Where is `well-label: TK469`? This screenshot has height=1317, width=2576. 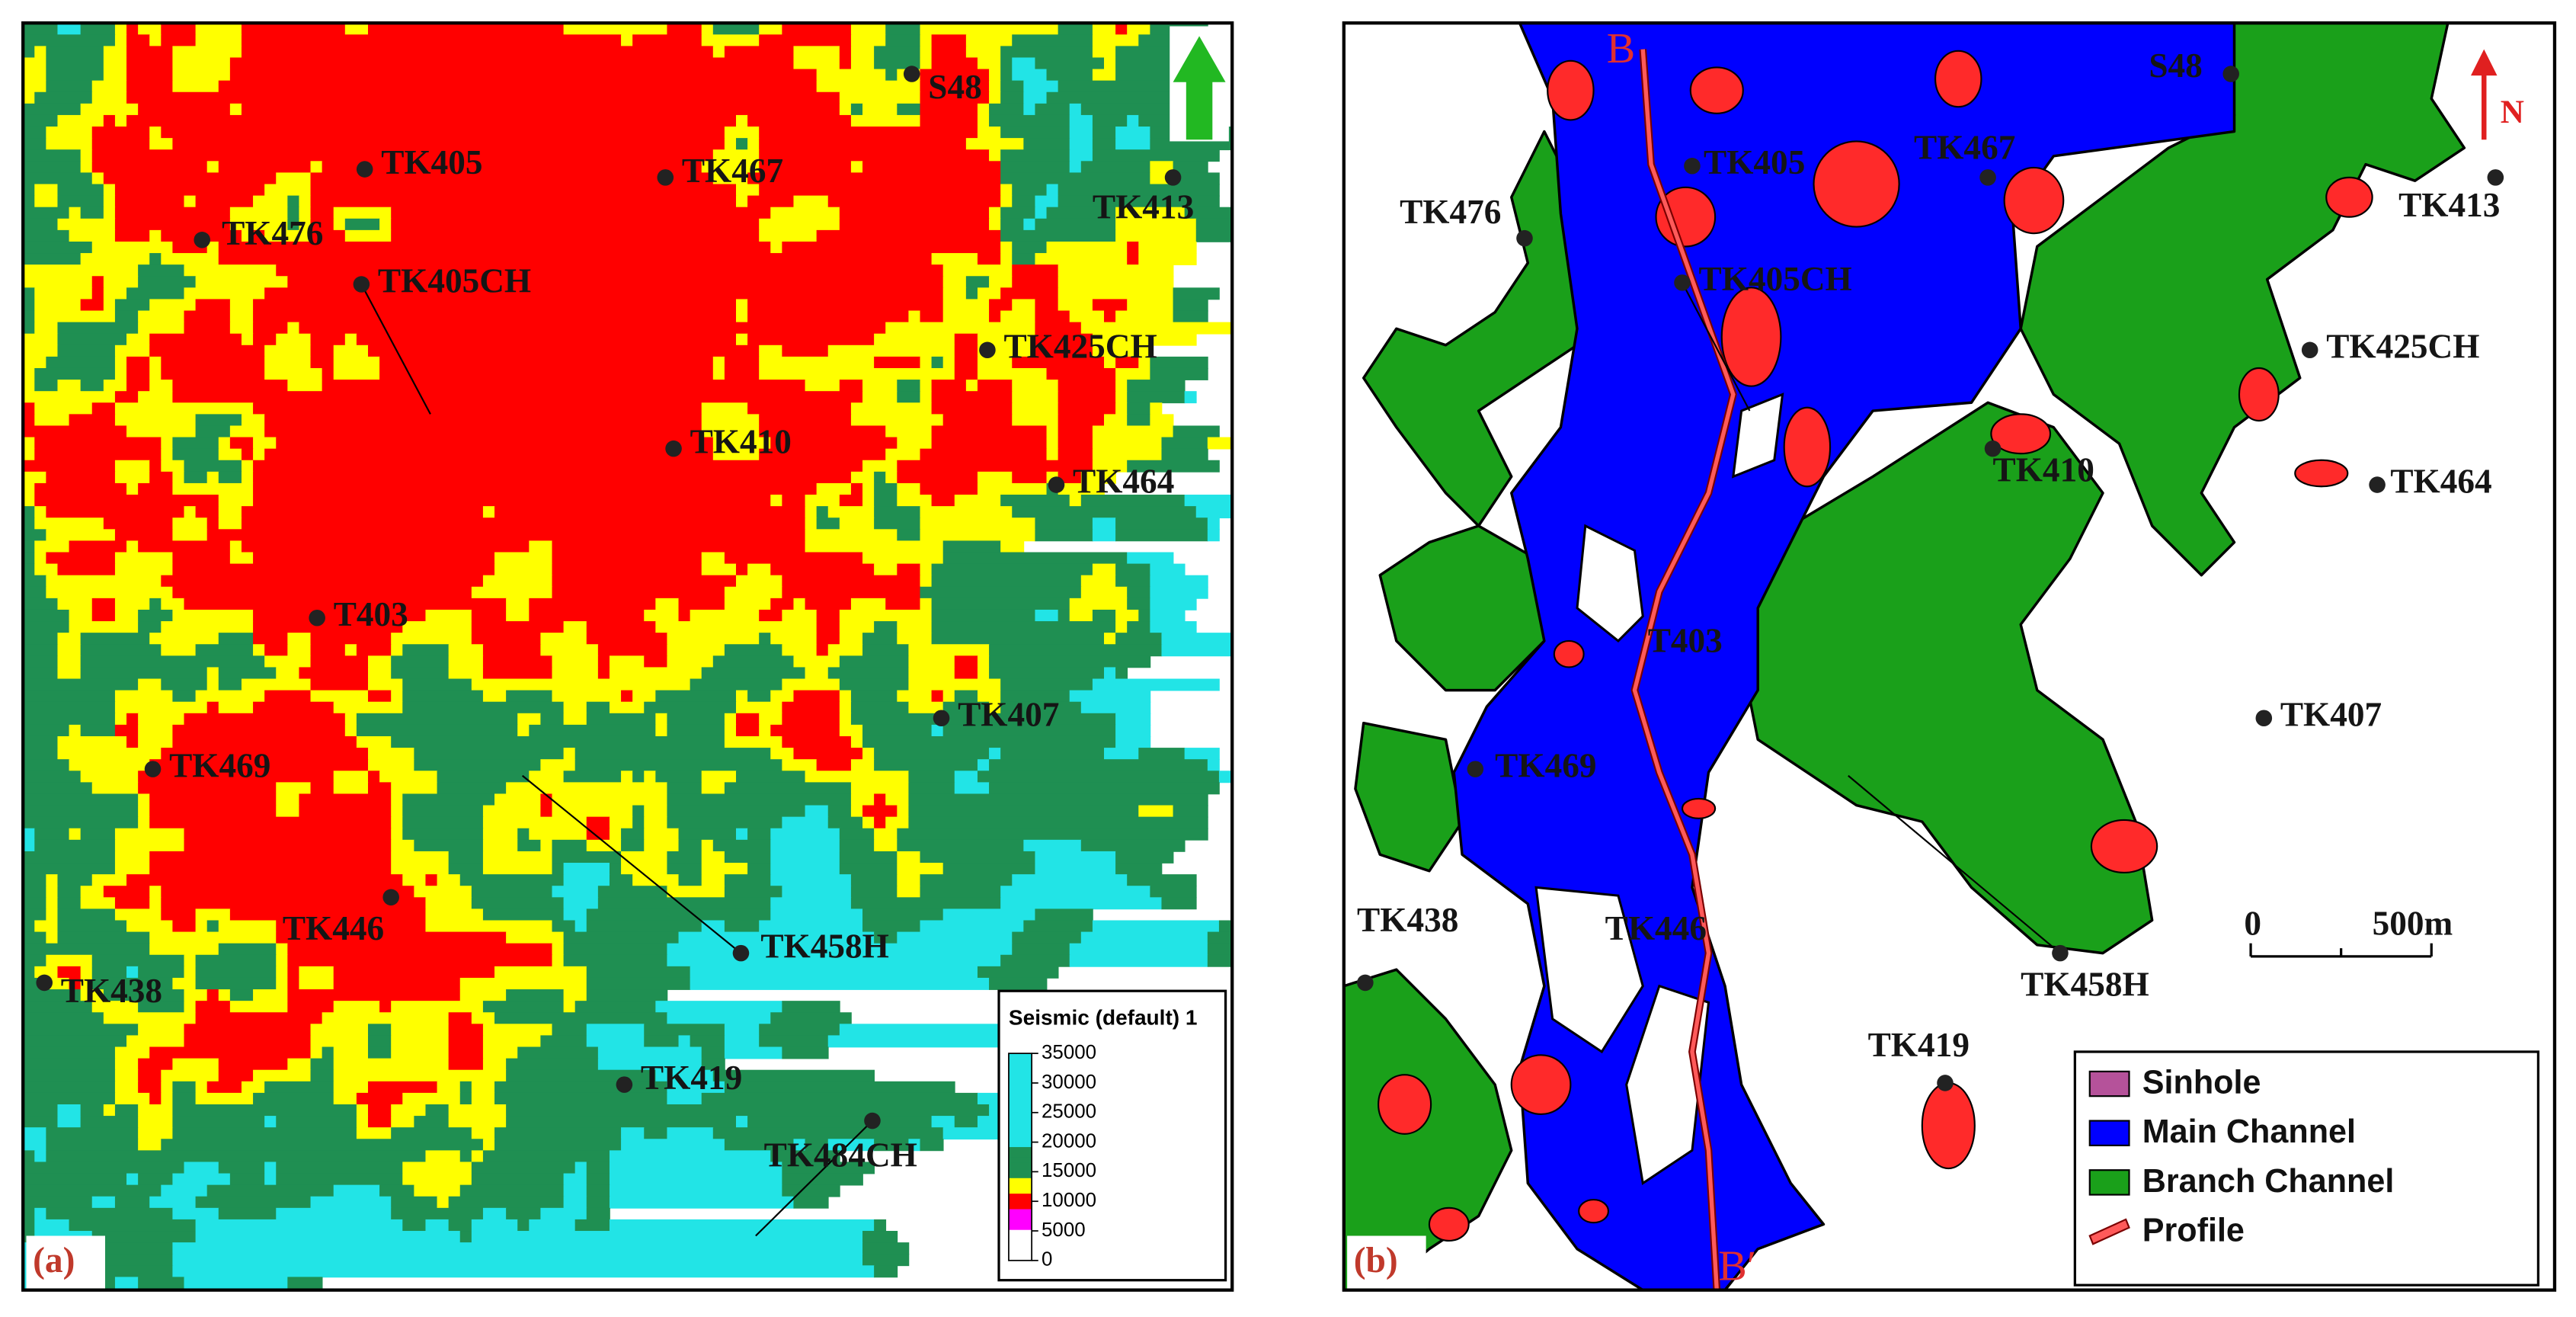 well-label: TK469 is located at coordinates (219, 766).